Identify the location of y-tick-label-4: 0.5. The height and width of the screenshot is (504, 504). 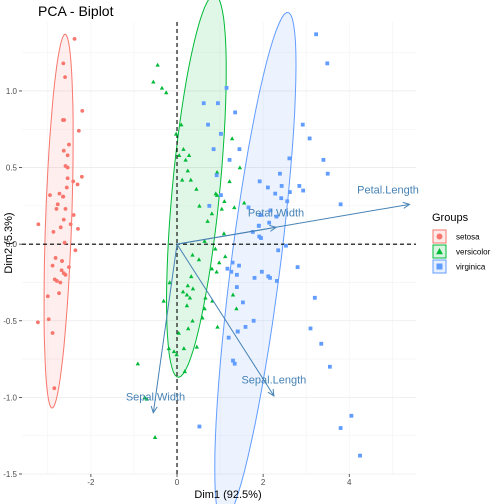
(12, 168).